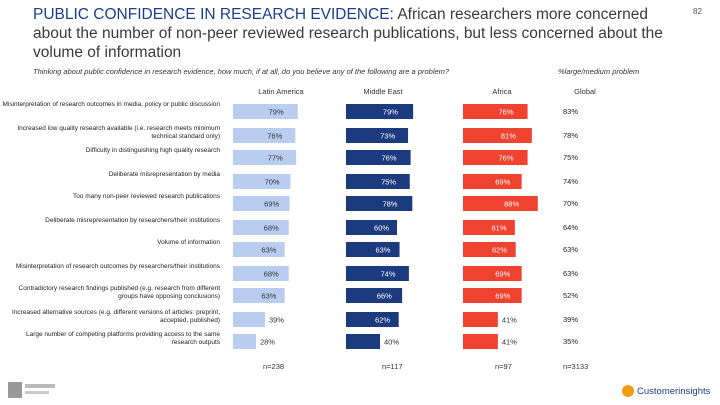 This screenshot has height=405, width=720. I want to click on bar-label-africa: 88%, so click(511, 204).